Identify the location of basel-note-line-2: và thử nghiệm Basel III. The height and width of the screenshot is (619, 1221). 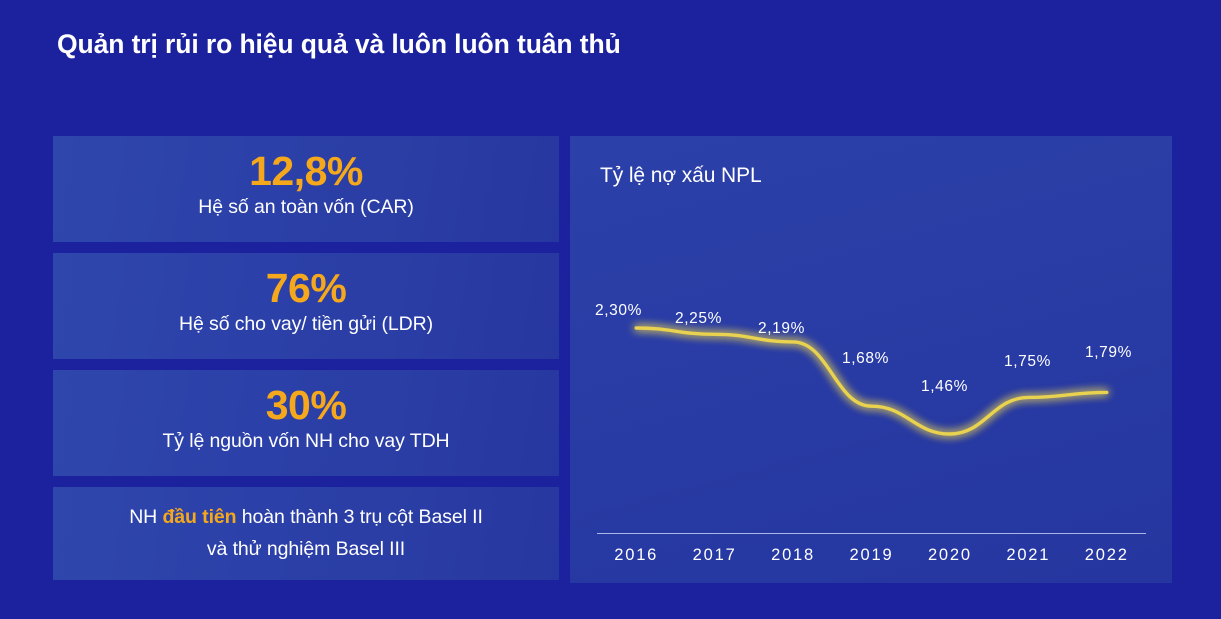
(306, 548).